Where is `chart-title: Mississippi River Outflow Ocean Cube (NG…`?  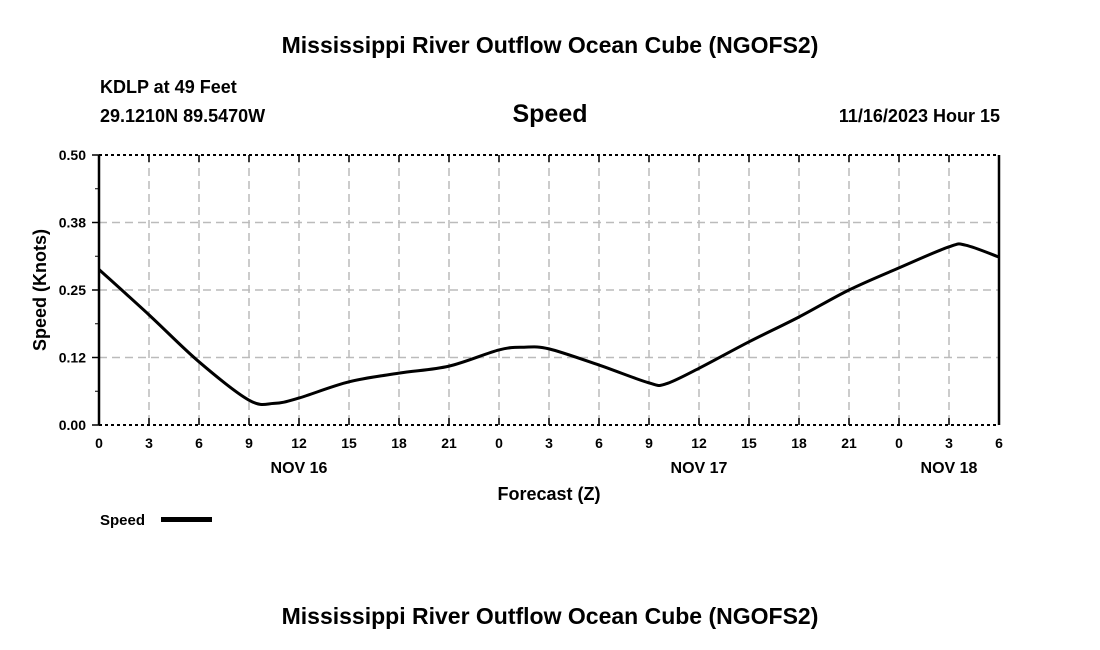
chart-title: Mississippi River Outflow Ocean Cube (NG… is located at coordinates (550, 45).